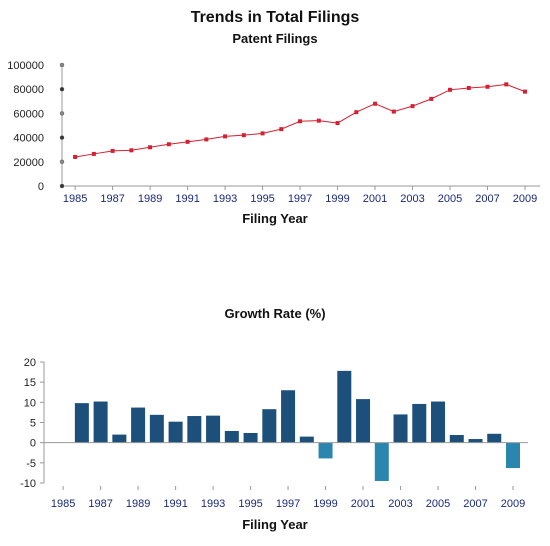 The image size is (550, 546). What do you see at coordinates (275, 313) in the screenshot?
I see `chart-title-growth-rate: Growth Rate (%)` at bounding box center [275, 313].